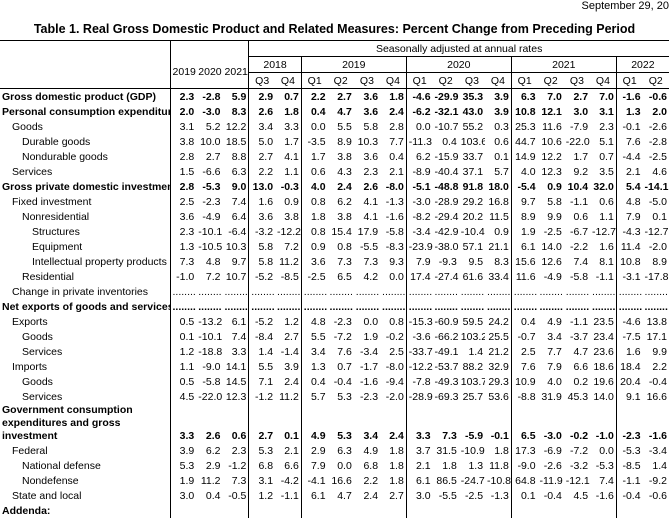 The image size is (669, 518). What do you see at coordinates (210, 480) in the screenshot?
I see `value-cell: 11.2` at bounding box center [210, 480].